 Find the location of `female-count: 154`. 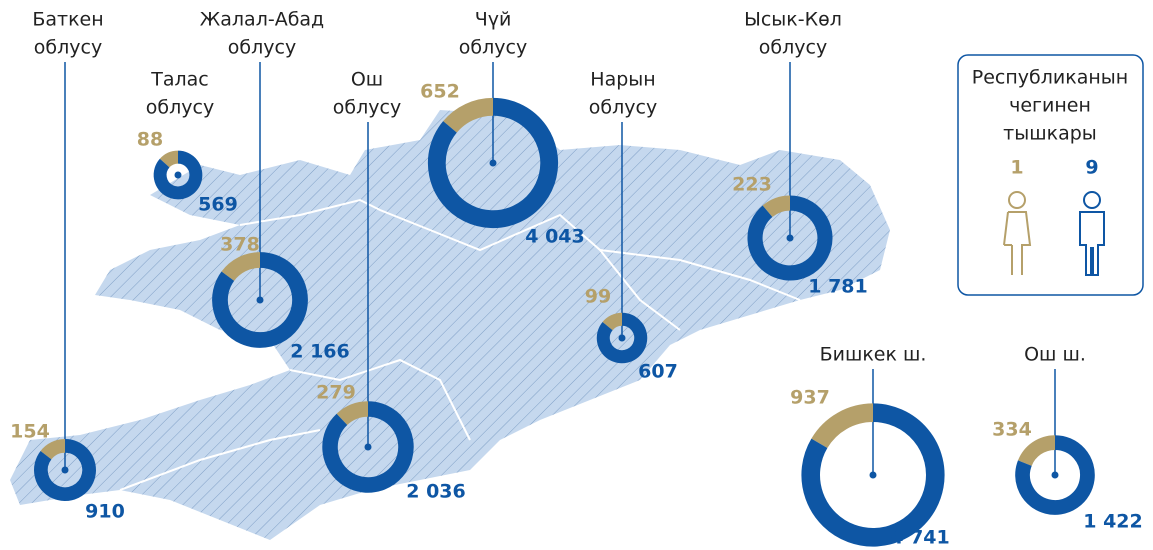

female-count: 154 is located at coordinates (30, 432).